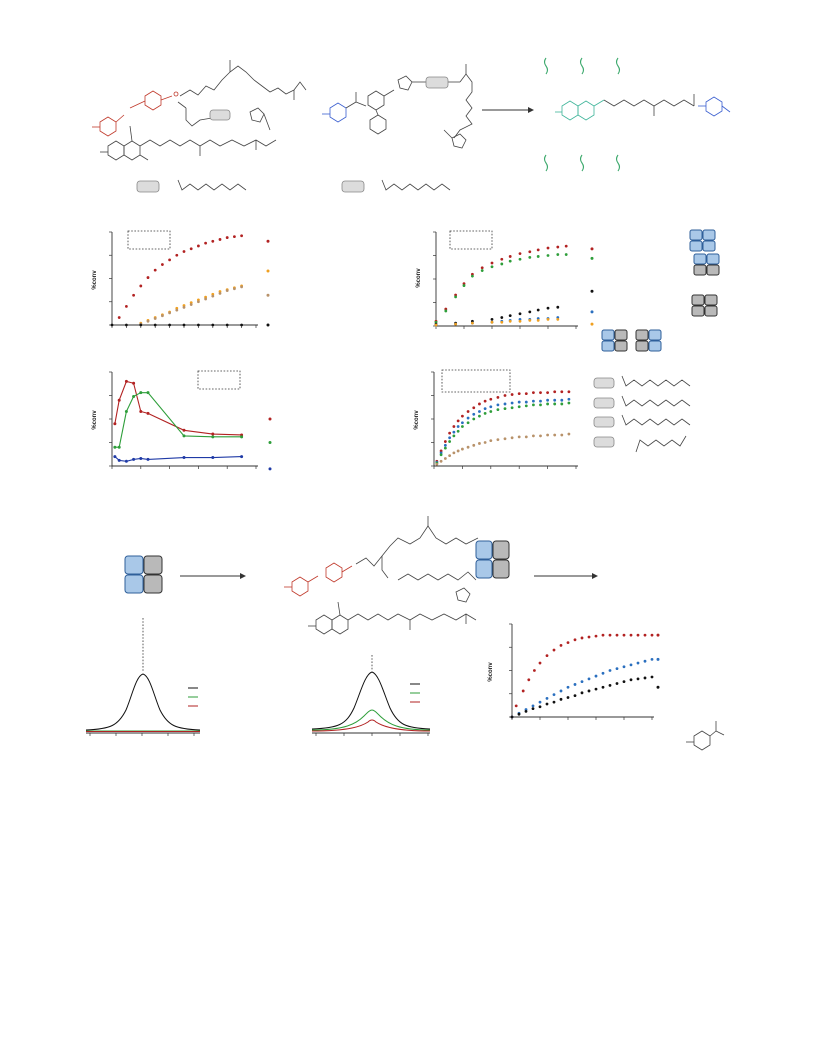  Describe the element at coordinates (592, 291) in the screenshot. I see `chart-b-end-mark-black` at that location.